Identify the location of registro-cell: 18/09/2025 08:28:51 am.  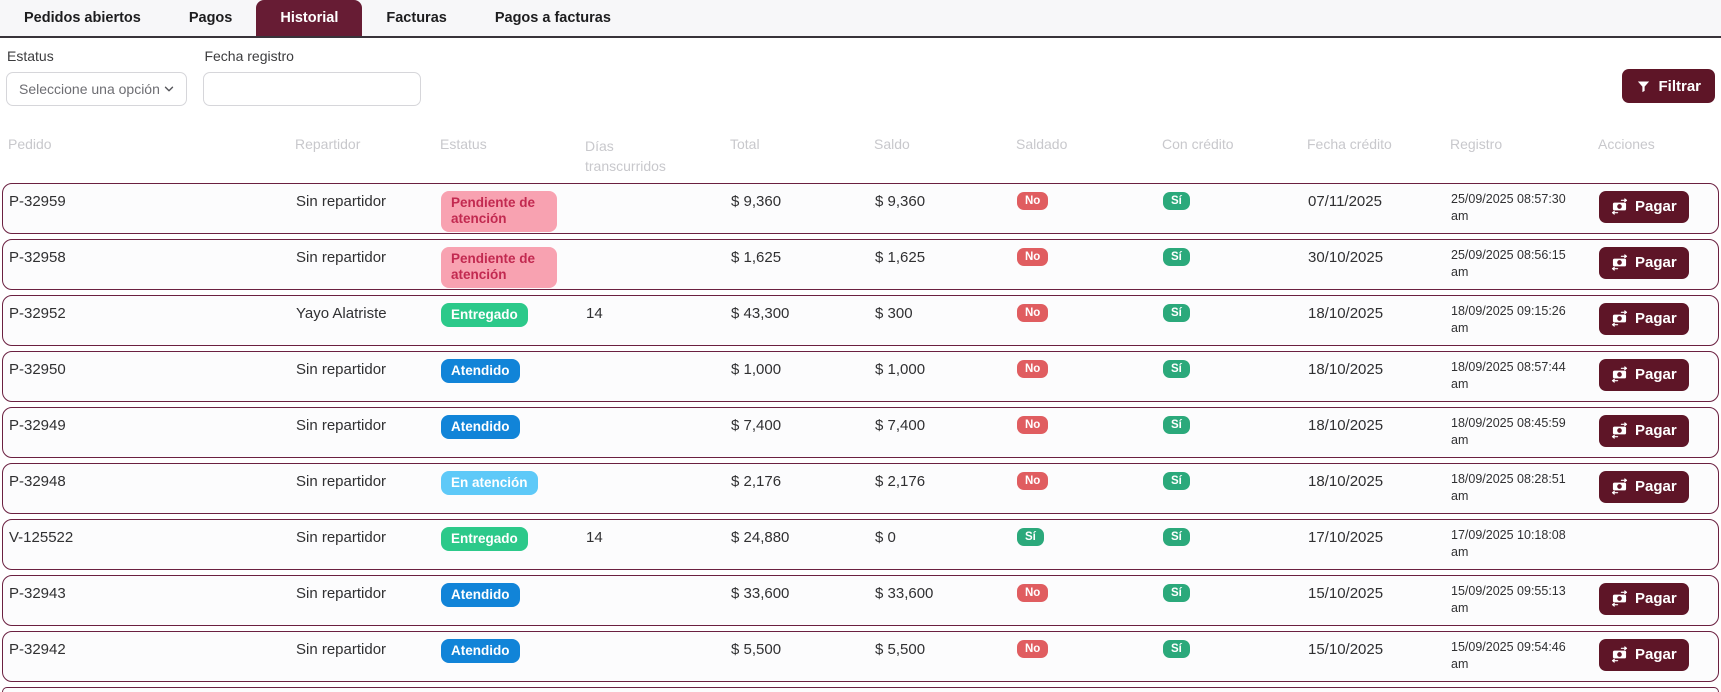
(1508, 487).